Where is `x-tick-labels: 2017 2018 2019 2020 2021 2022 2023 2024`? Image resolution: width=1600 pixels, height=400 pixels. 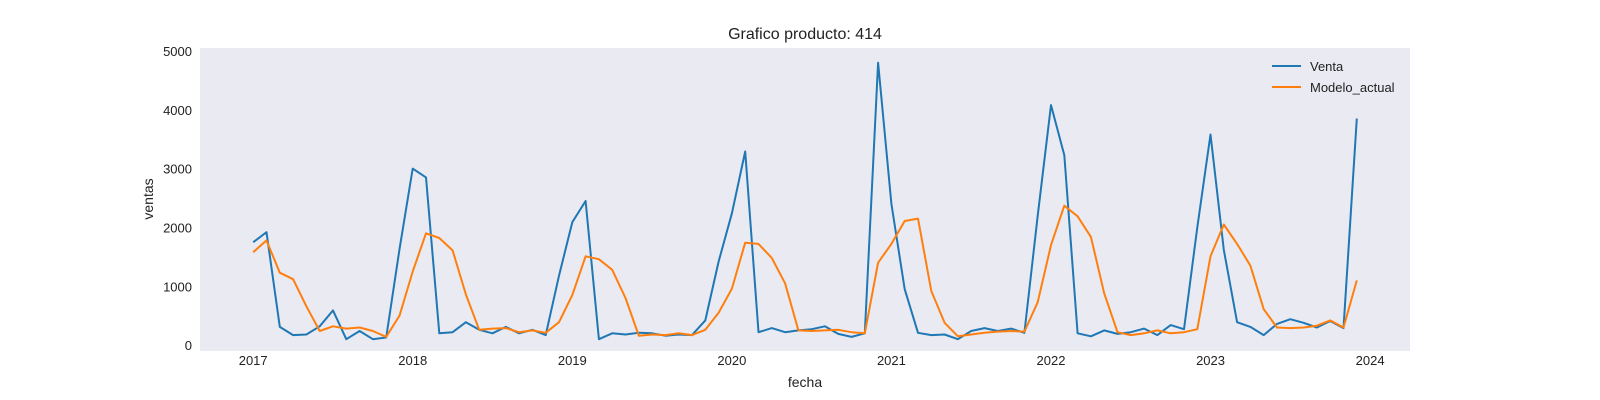
x-tick-labels: 2017 2018 2019 2020 2021 2022 2023 2024 is located at coordinates (812, 360).